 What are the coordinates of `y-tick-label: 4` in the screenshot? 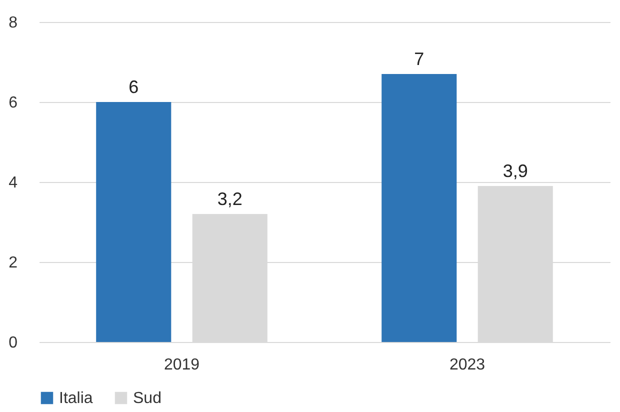 It's located at (13, 183).